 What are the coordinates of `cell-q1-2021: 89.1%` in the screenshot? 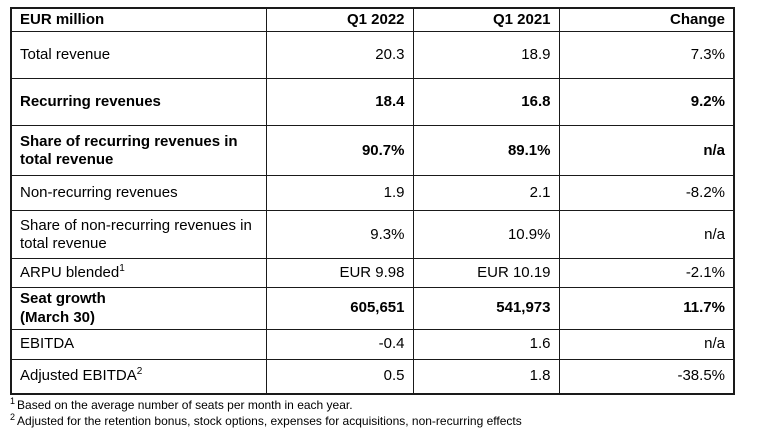 It's located at (486, 151).